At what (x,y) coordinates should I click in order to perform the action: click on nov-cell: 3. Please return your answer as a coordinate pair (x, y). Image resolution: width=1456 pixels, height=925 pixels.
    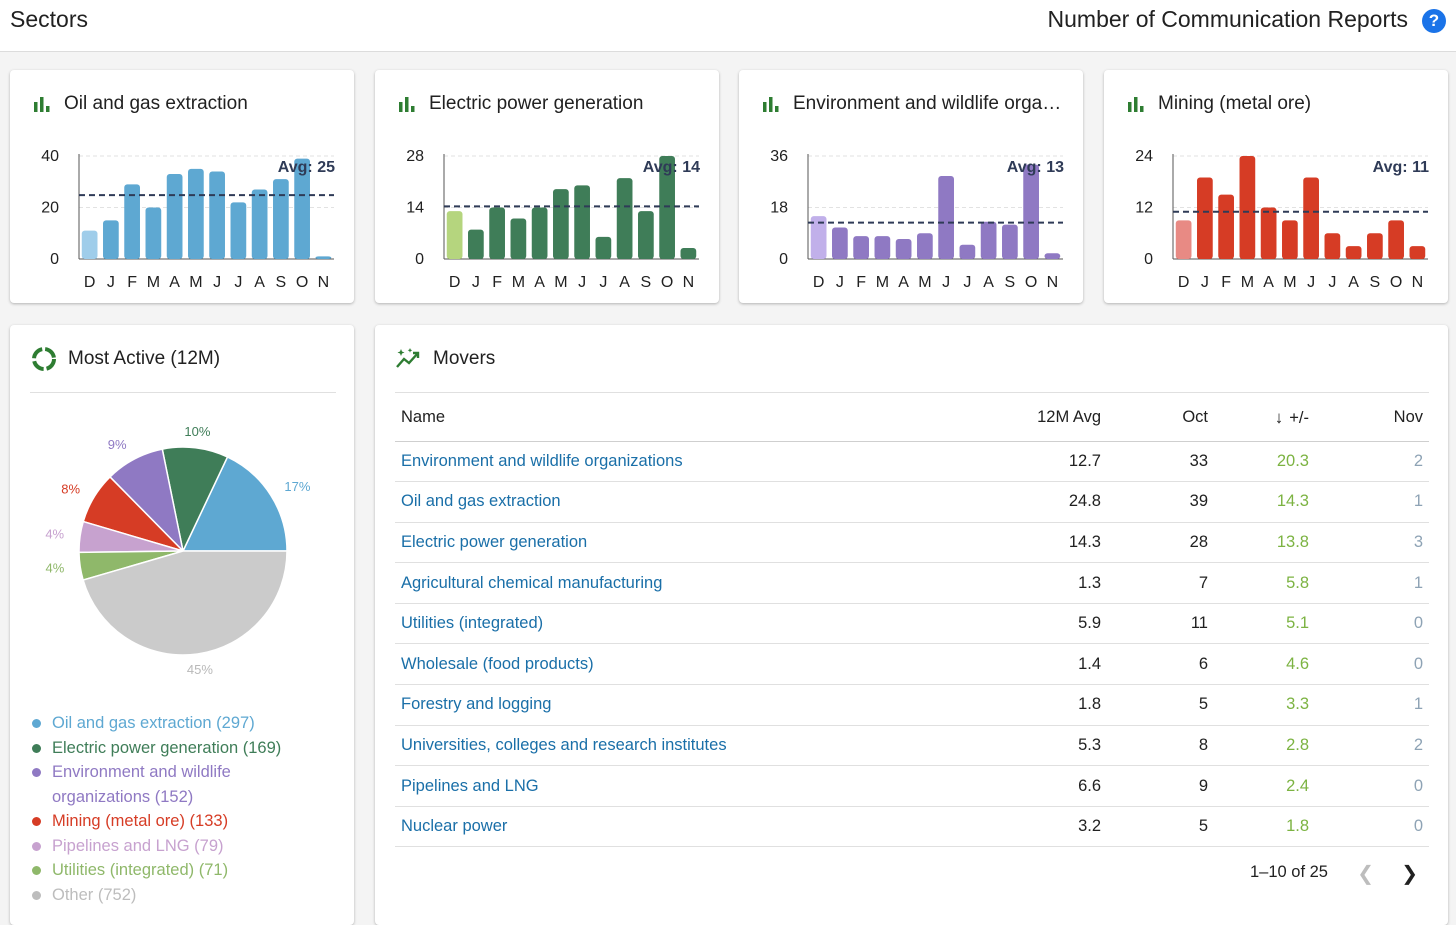
    Looking at the image, I should click on (1372, 543).